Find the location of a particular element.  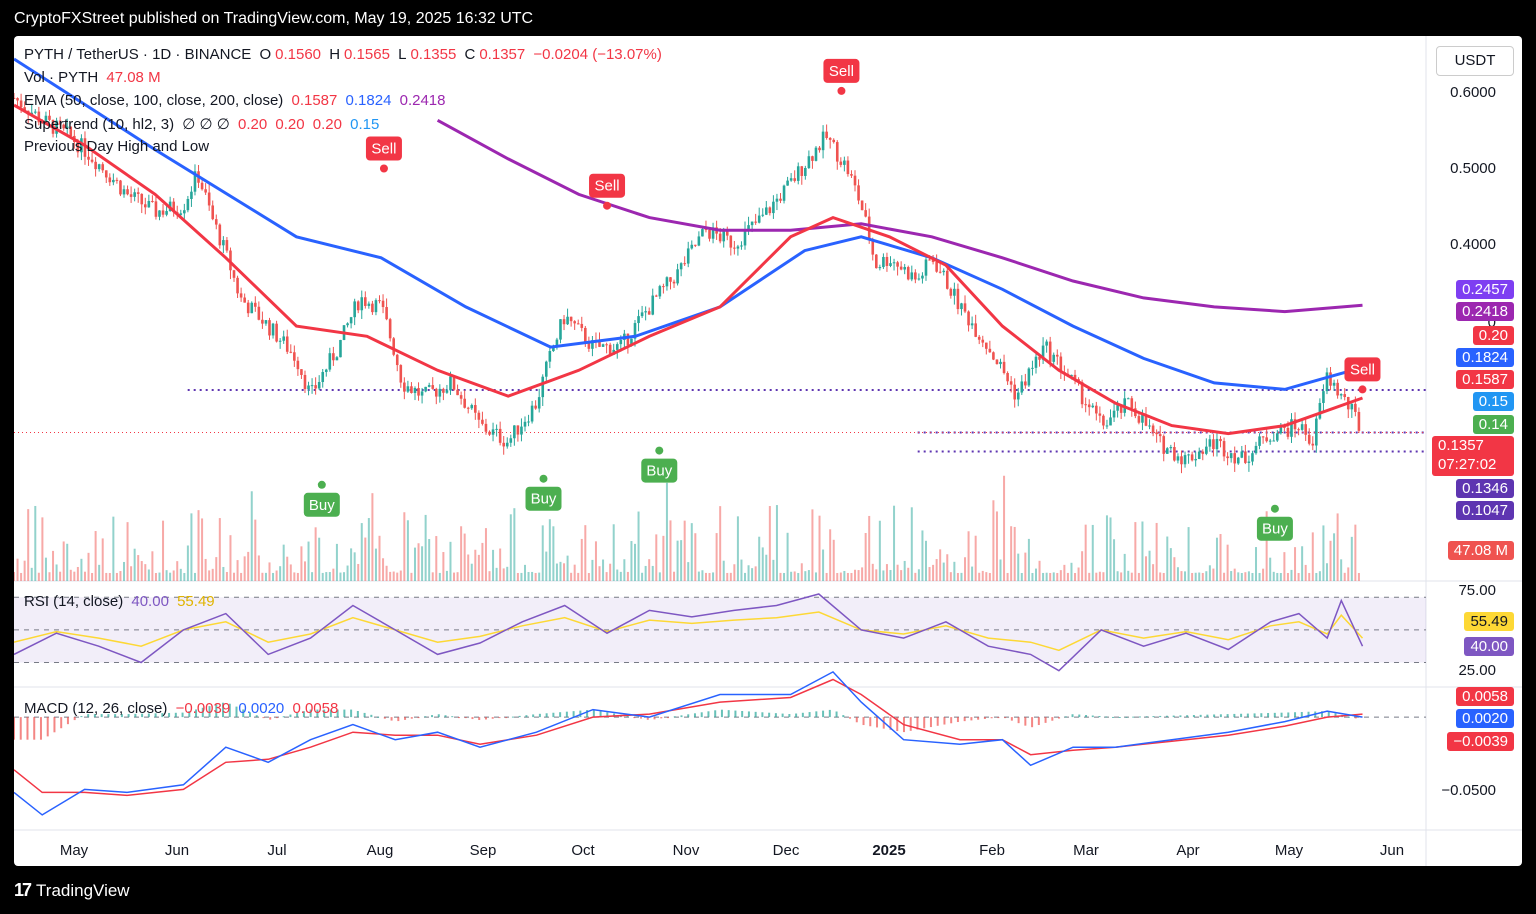

tradingview-logo: 17 TradingView is located at coordinates (72, 890).